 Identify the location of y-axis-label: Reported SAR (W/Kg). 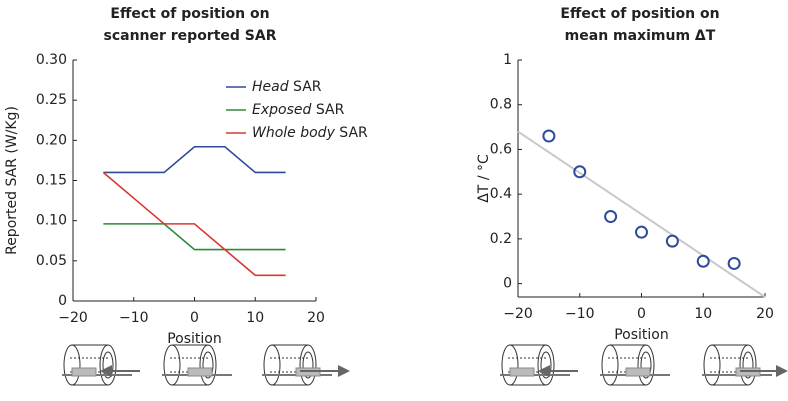
(12, 180).